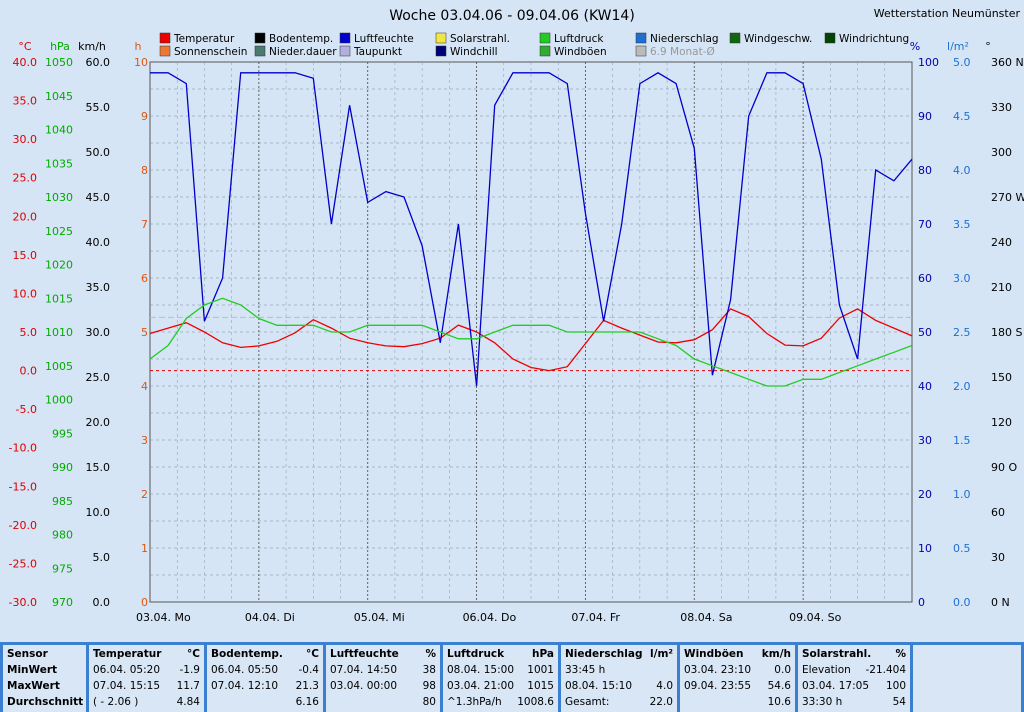 The image size is (1024, 712). What do you see at coordinates (364, 654) in the screenshot?
I see `stats-block-title: Luftfeuchte` at bounding box center [364, 654].